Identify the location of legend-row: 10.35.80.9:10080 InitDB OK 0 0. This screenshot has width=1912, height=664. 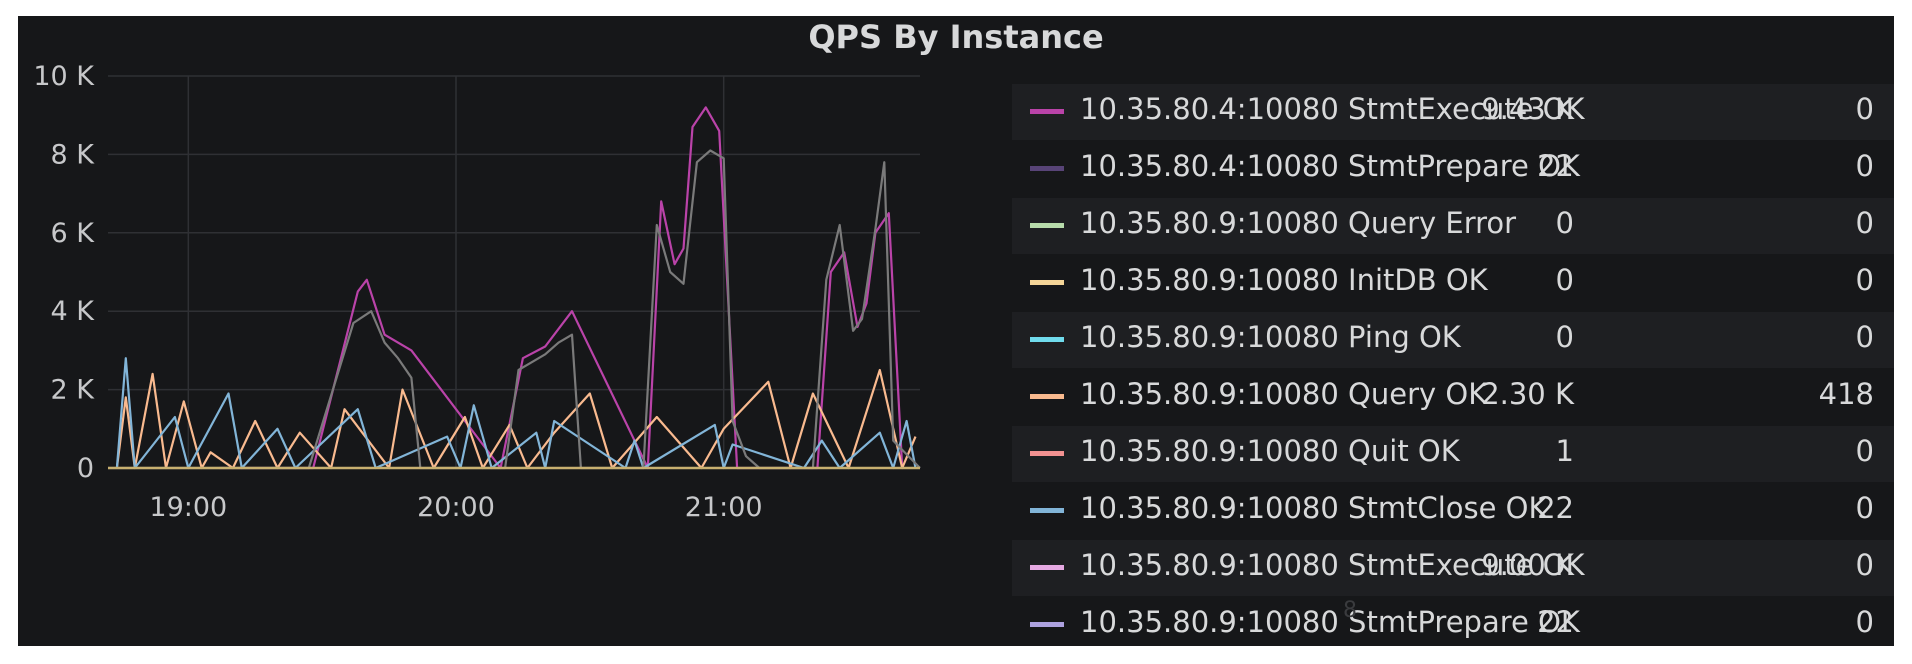
(1453, 283).